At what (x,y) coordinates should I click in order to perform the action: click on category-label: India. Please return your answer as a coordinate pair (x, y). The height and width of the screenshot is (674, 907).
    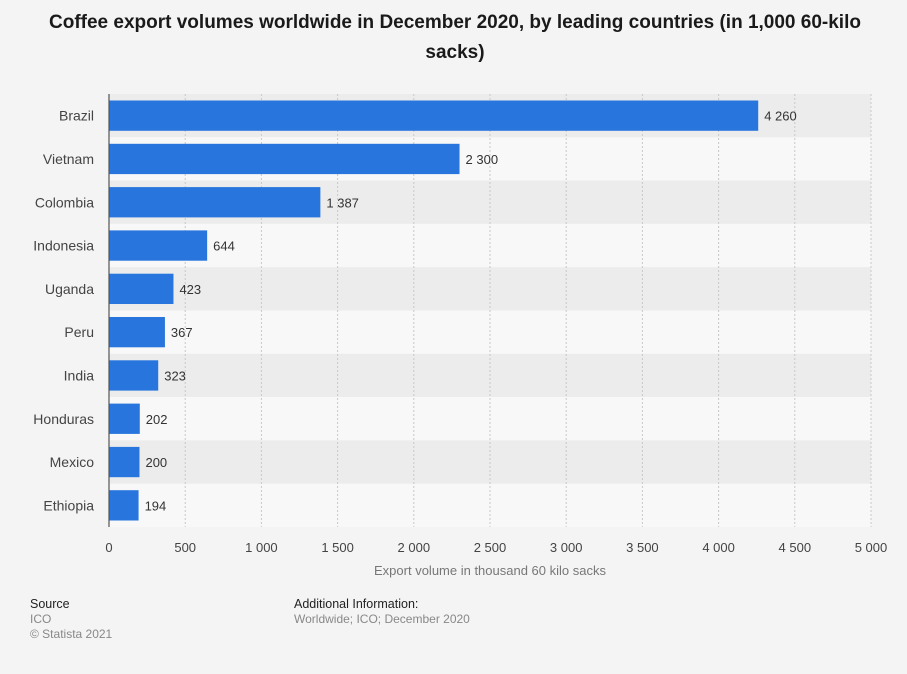
    Looking at the image, I should click on (79, 375).